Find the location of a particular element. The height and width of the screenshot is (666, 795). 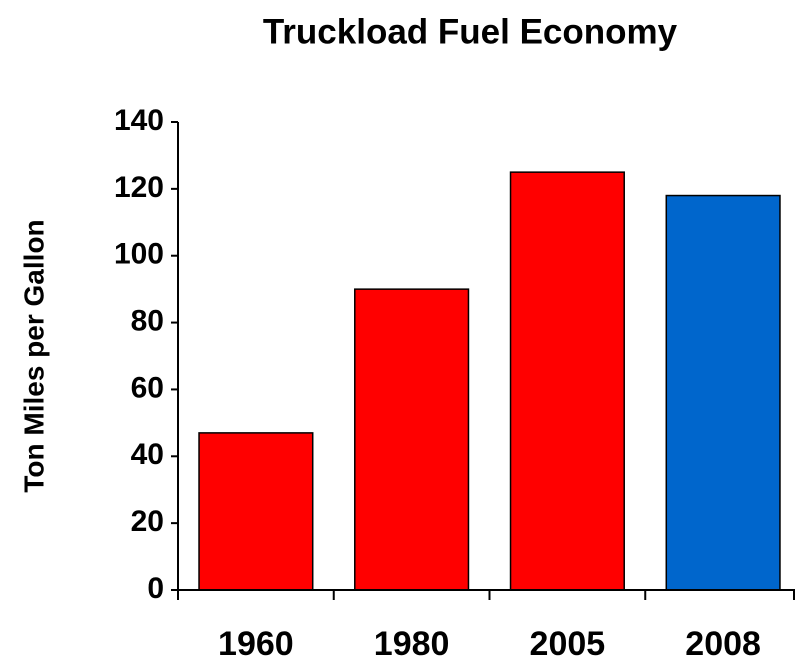

y-tick-label: 20 is located at coordinates (147, 521).